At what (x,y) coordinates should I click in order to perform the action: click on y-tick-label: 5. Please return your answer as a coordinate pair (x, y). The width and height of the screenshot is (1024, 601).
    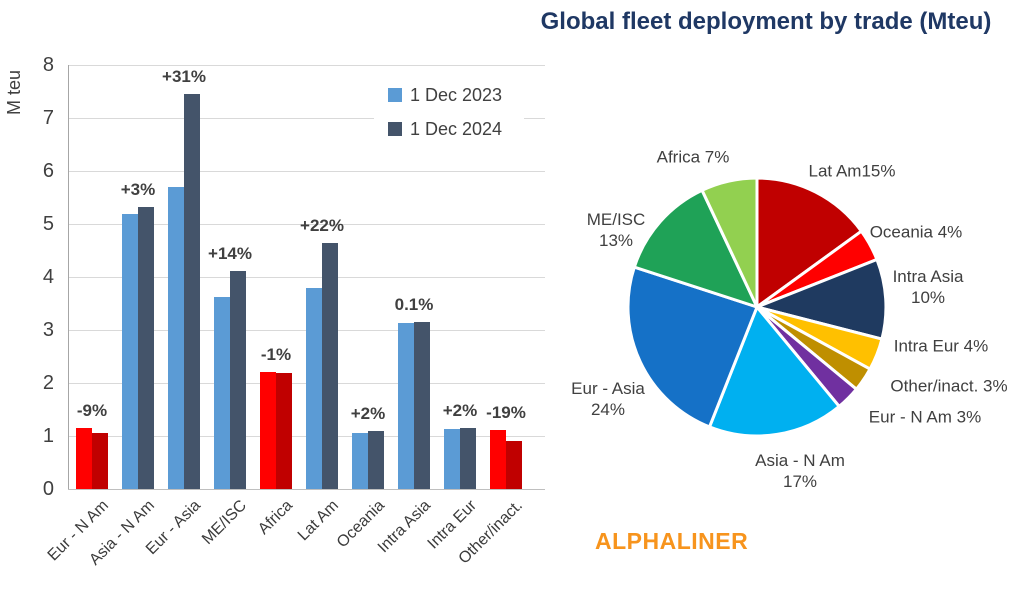
    Looking at the image, I should click on (48, 224).